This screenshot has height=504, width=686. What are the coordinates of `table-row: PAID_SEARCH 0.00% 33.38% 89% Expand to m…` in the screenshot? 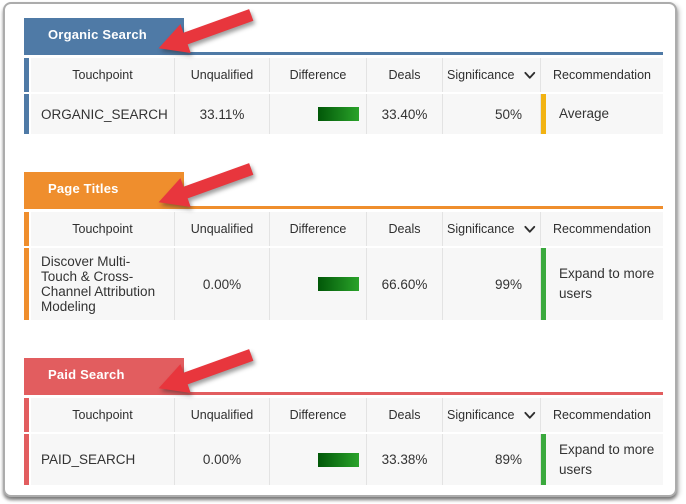 It's located at (343, 460).